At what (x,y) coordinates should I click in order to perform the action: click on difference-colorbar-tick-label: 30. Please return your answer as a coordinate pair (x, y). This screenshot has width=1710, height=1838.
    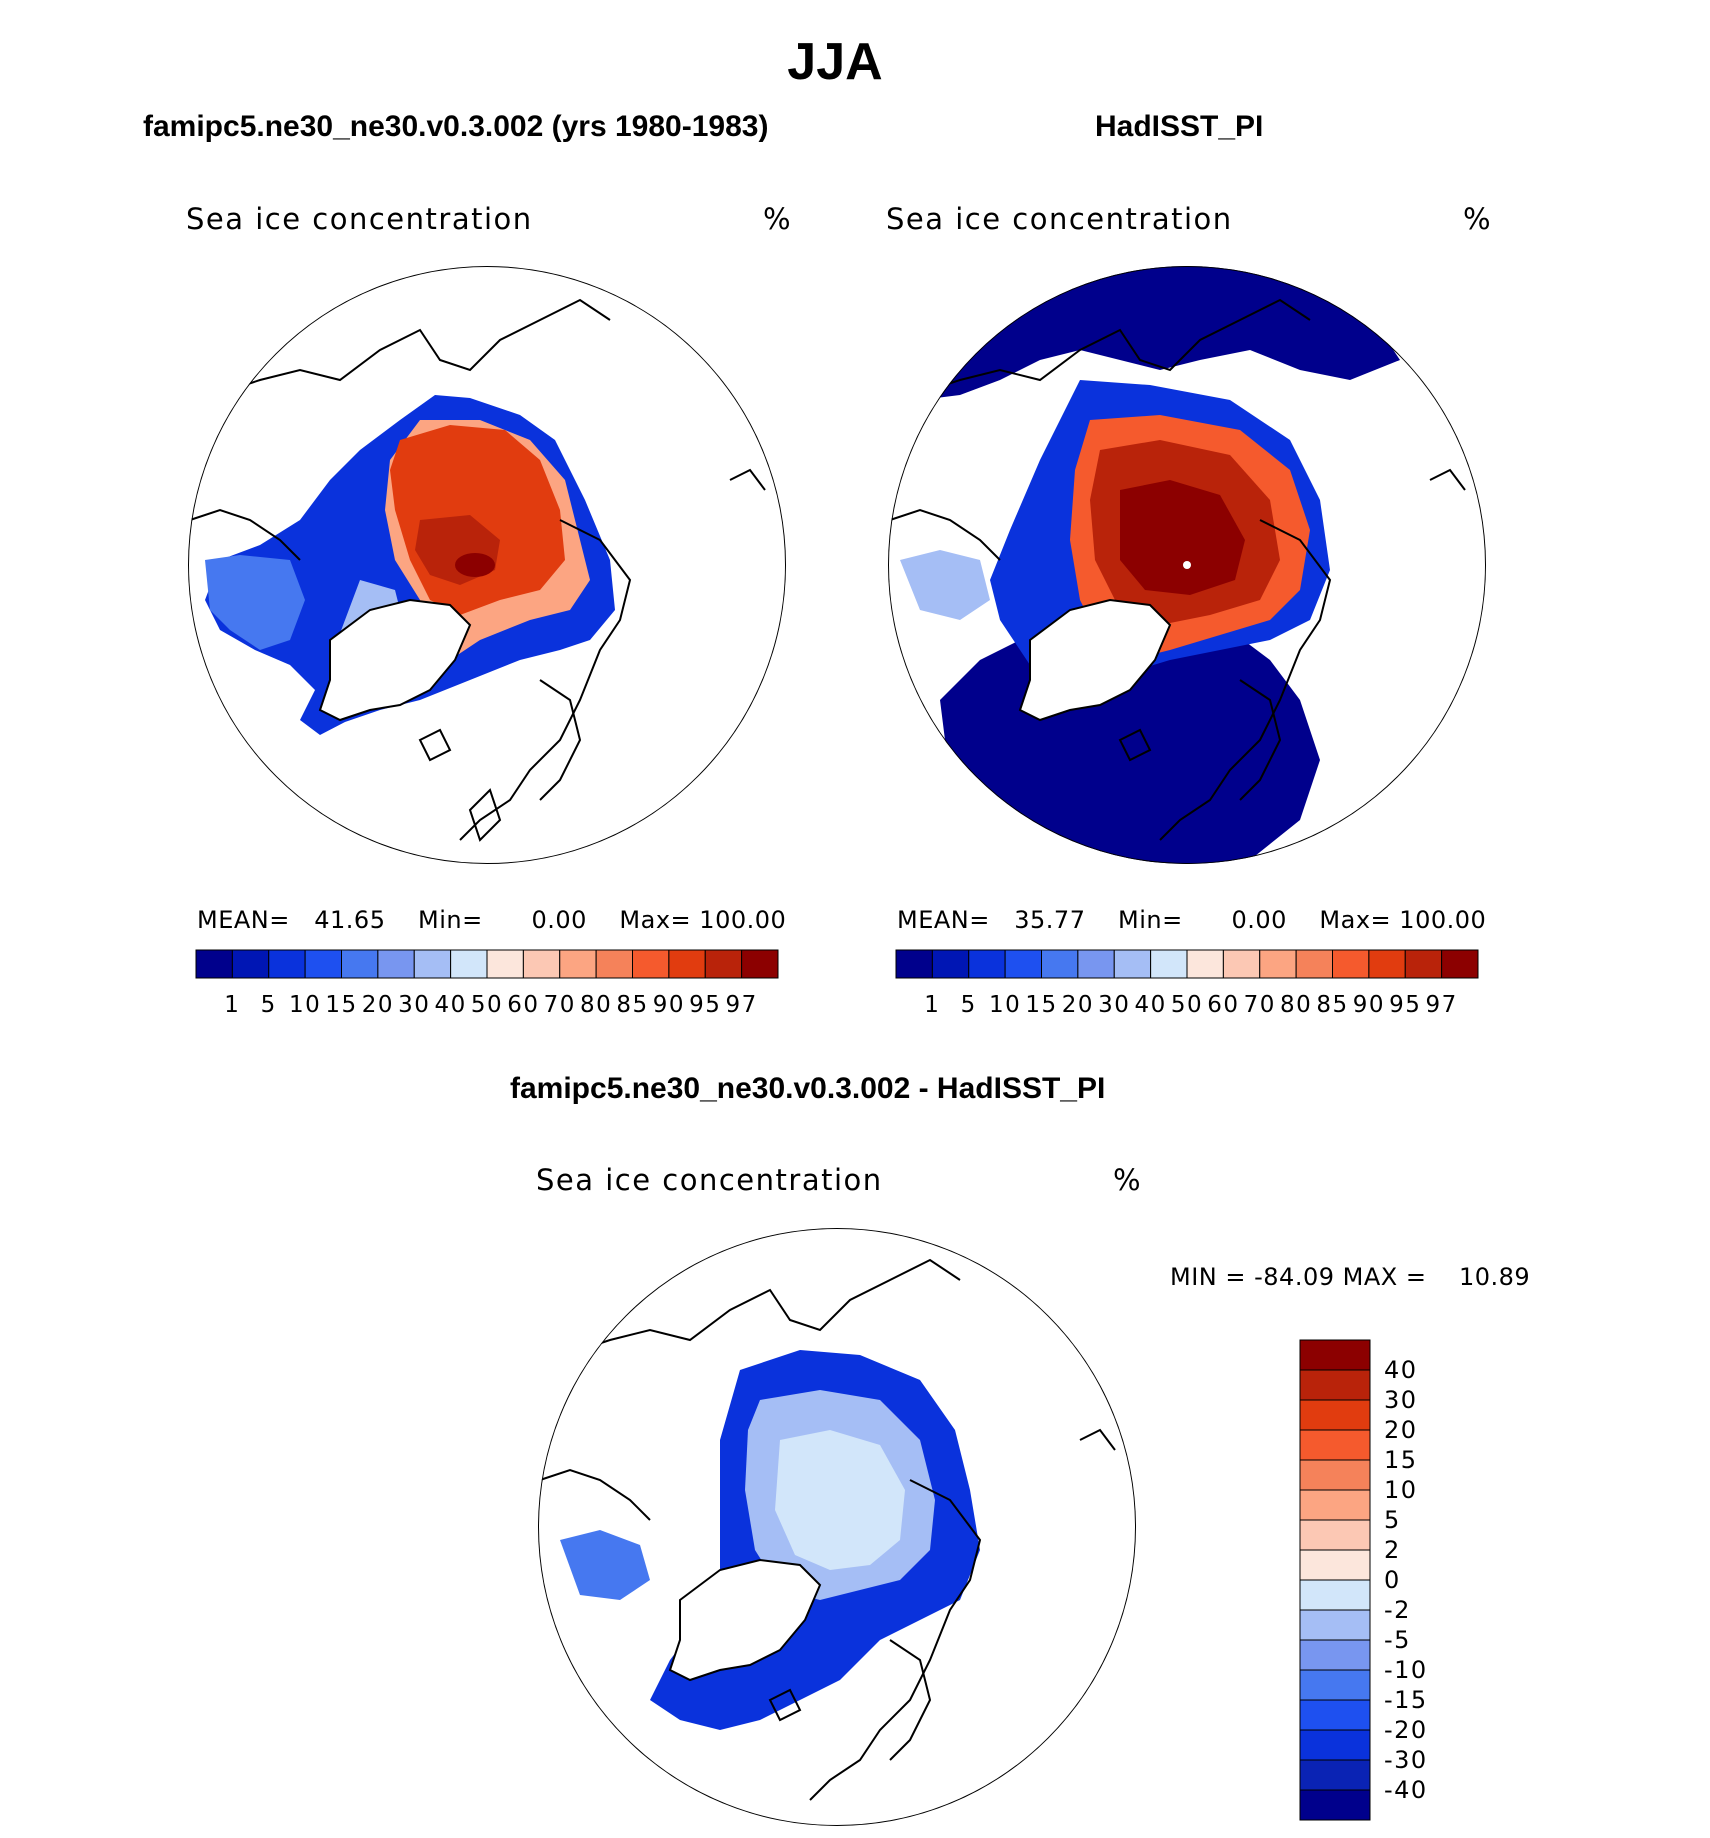
    Looking at the image, I should click on (1401, 1400).